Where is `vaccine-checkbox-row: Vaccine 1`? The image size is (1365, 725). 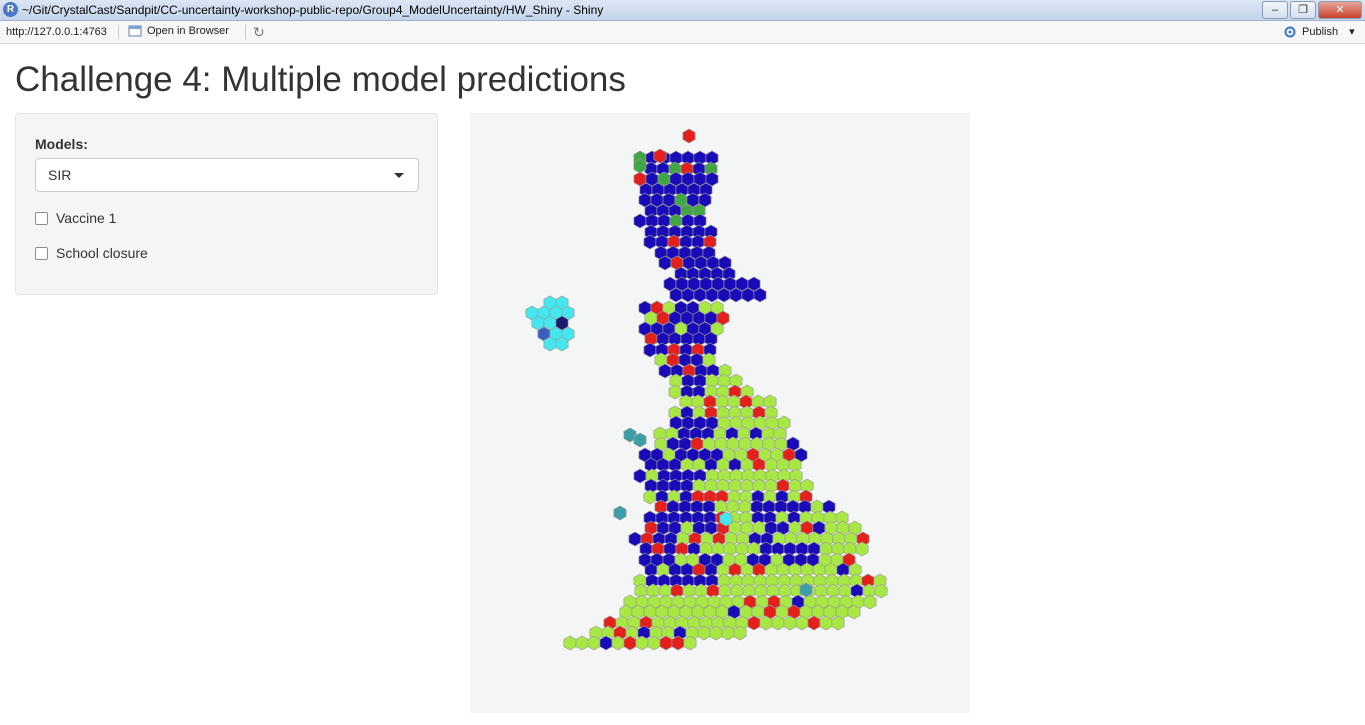 vaccine-checkbox-row: Vaccine 1 is located at coordinates (75, 218).